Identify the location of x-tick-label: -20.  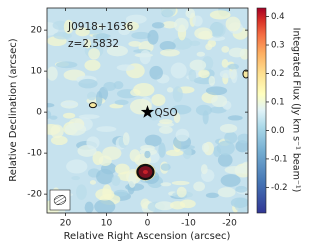
(229, 224).